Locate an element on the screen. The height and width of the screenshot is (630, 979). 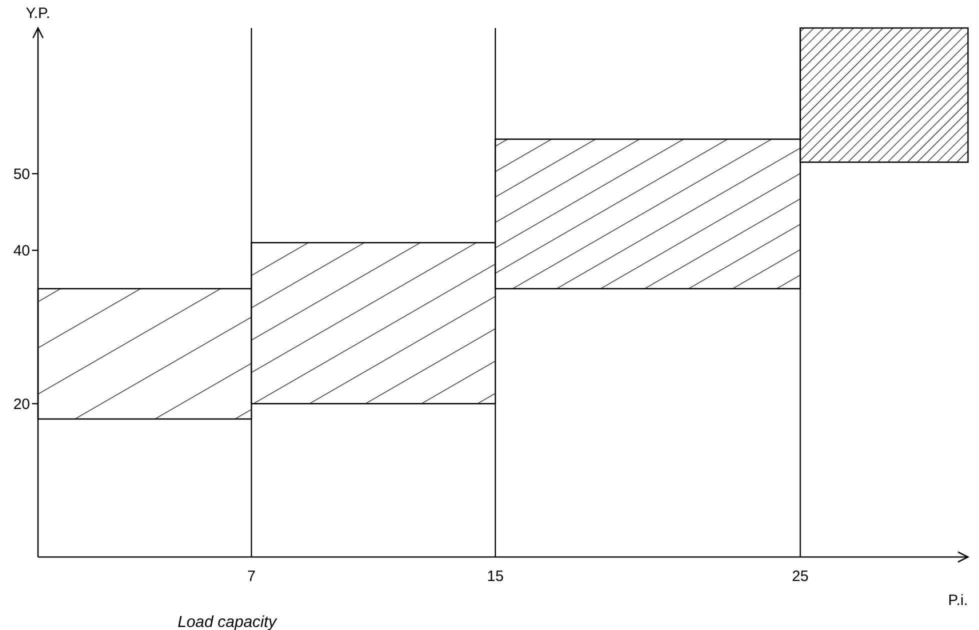
y-axis-title: Y.P. is located at coordinates (38, 13).